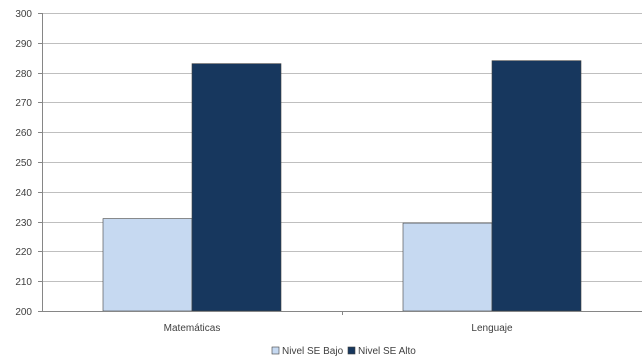 Image resolution: width=644 pixels, height=361 pixels. I want to click on y-tick-label: 260, so click(23, 133).